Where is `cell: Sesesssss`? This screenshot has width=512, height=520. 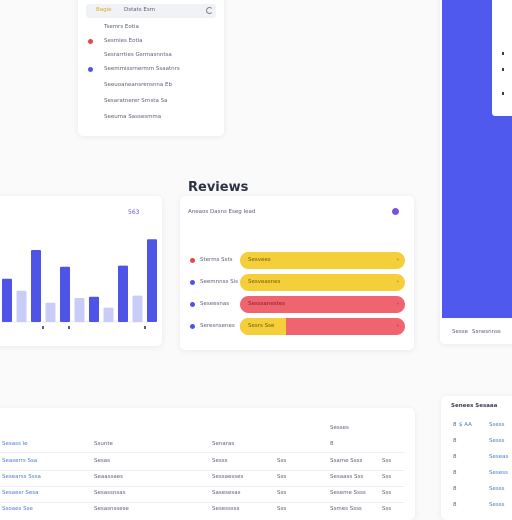
cell: Sesesssss is located at coordinates (226, 509).